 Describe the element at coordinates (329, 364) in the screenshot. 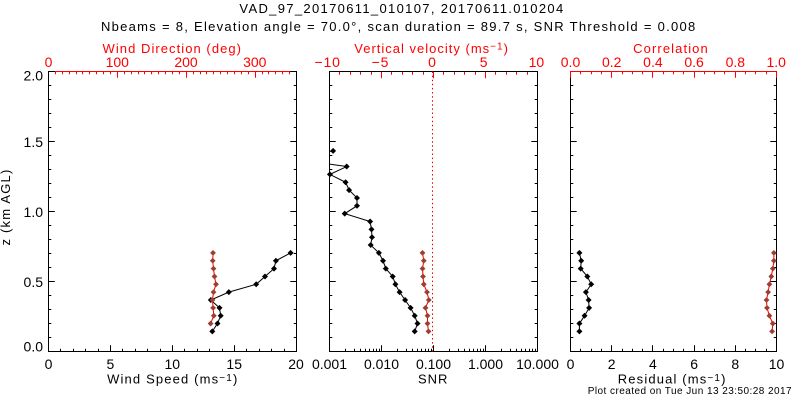

I see `svg-text: 0.001` at that location.